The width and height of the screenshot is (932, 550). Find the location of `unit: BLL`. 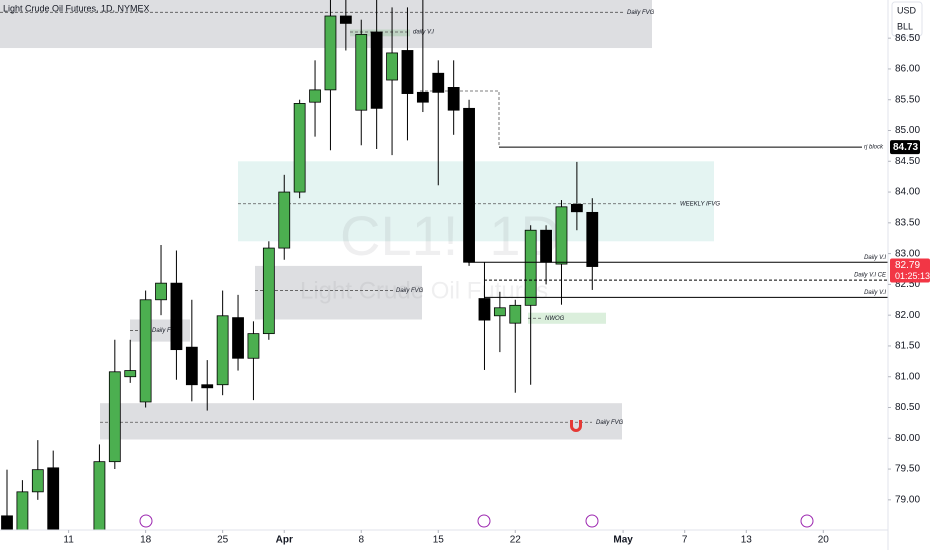

unit: BLL is located at coordinates (905, 26).